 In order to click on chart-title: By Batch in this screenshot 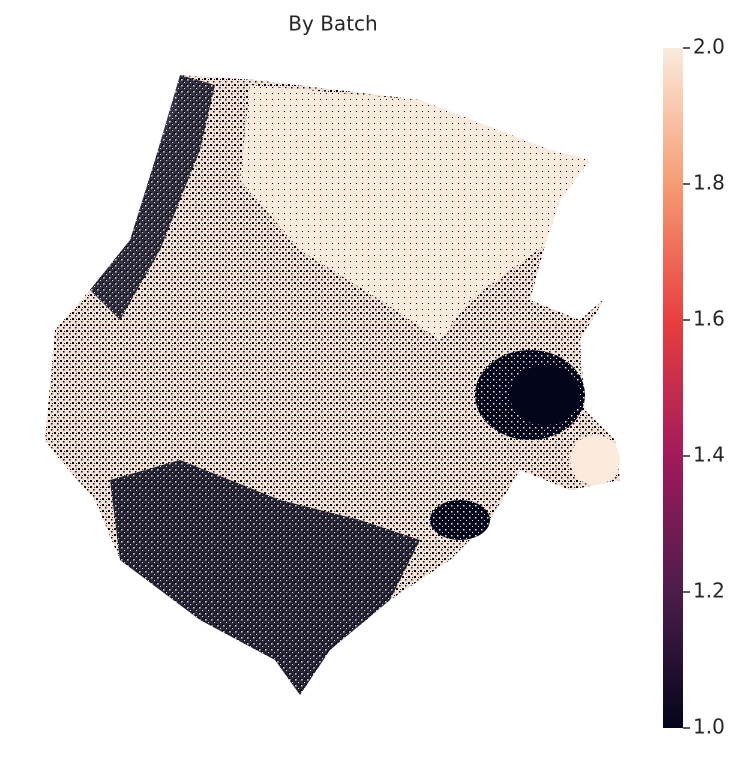, I will do `click(332, 24)`.